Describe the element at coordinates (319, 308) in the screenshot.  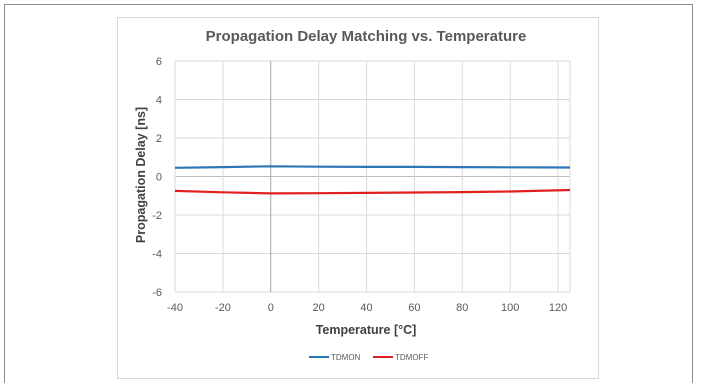
I see `x-tick-label: 20` at that location.